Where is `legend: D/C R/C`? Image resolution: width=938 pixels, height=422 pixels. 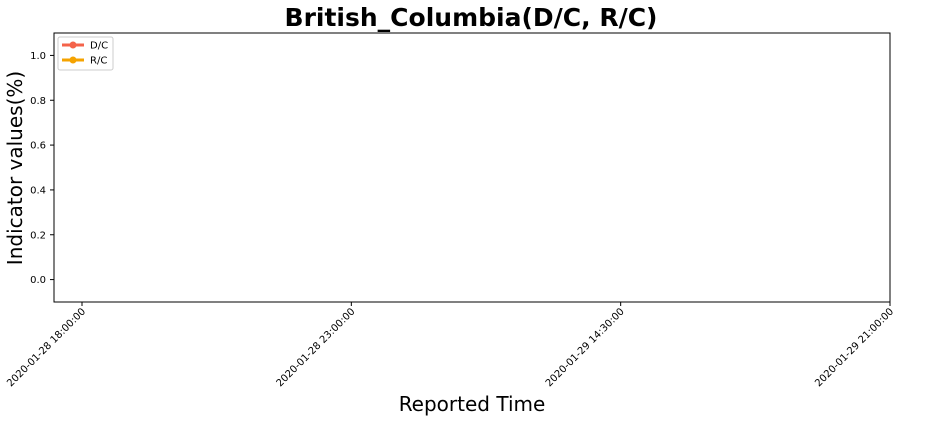
legend: D/C R/C is located at coordinates (85, 53).